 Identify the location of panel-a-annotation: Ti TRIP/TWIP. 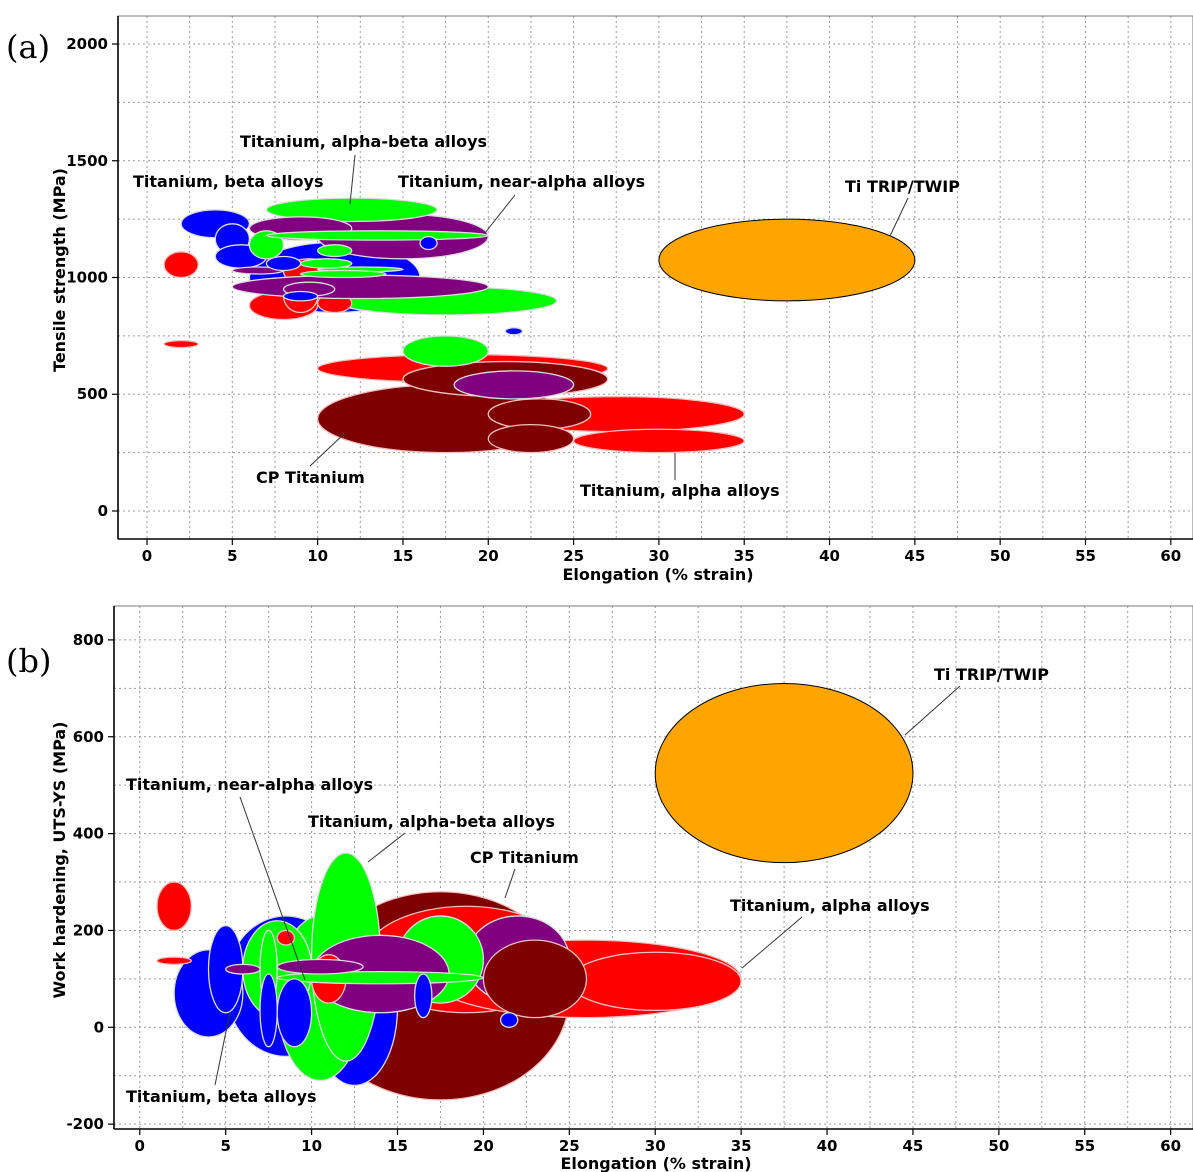
(902, 186).